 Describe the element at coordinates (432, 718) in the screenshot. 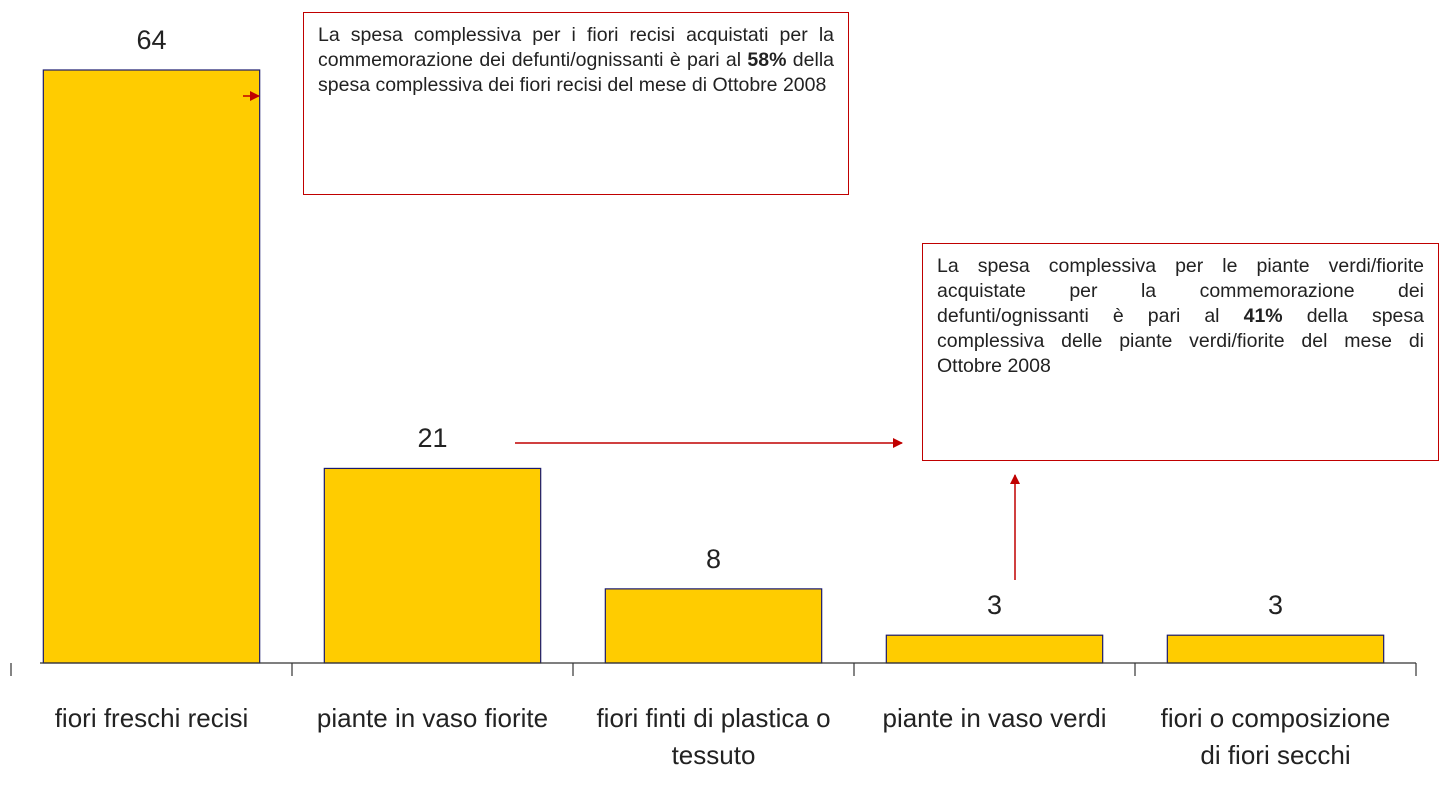

I see `x-tick-label: piante in vaso fiorite` at that location.